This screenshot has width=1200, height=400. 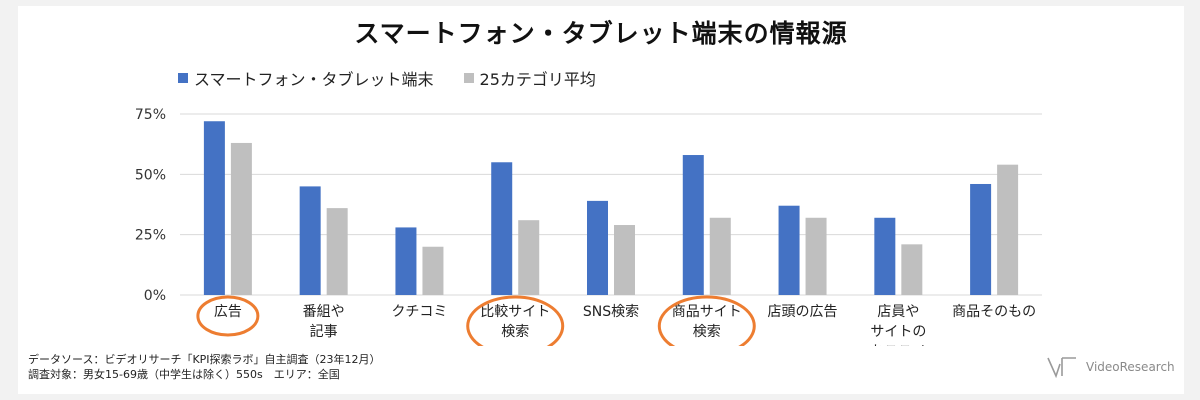 What do you see at coordinates (537, 79) in the screenshot?
I see `legend-label-series2: 25カテゴリ平均` at bounding box center [537, 79].